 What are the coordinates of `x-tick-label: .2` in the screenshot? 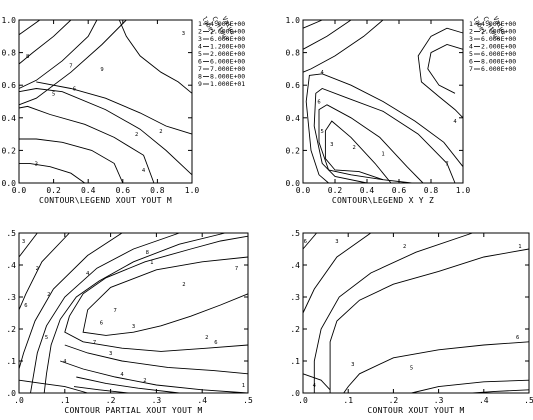 It's located at (394, 400).